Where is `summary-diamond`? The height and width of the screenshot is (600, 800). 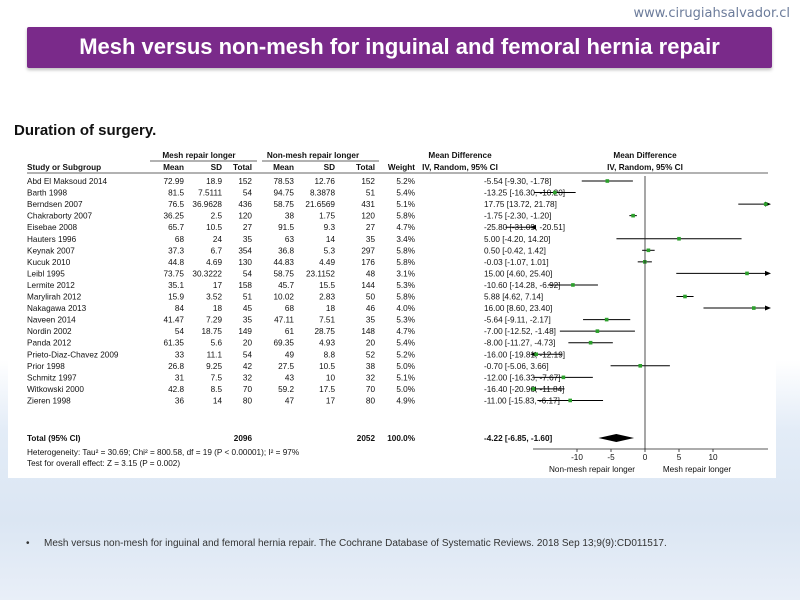 summary-diamond is located at coordinates (616, 438).